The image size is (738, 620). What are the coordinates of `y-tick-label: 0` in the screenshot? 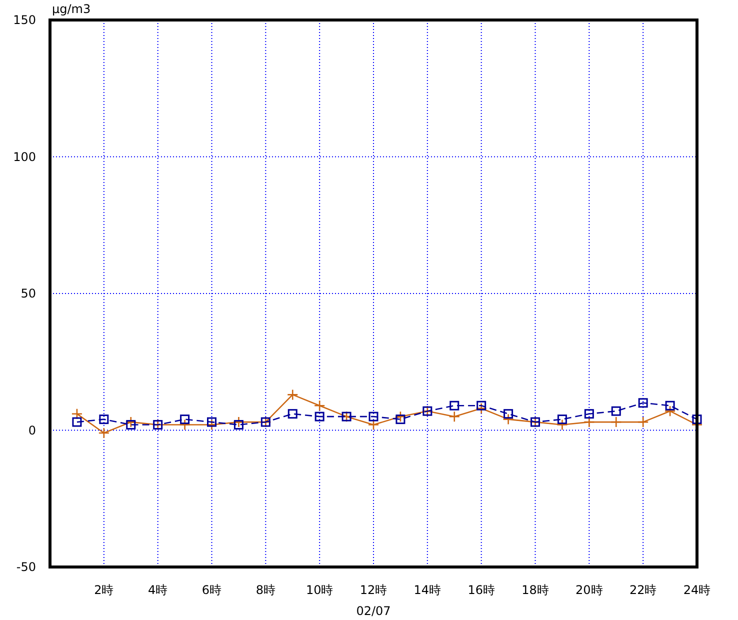 It's located at (32, 430).